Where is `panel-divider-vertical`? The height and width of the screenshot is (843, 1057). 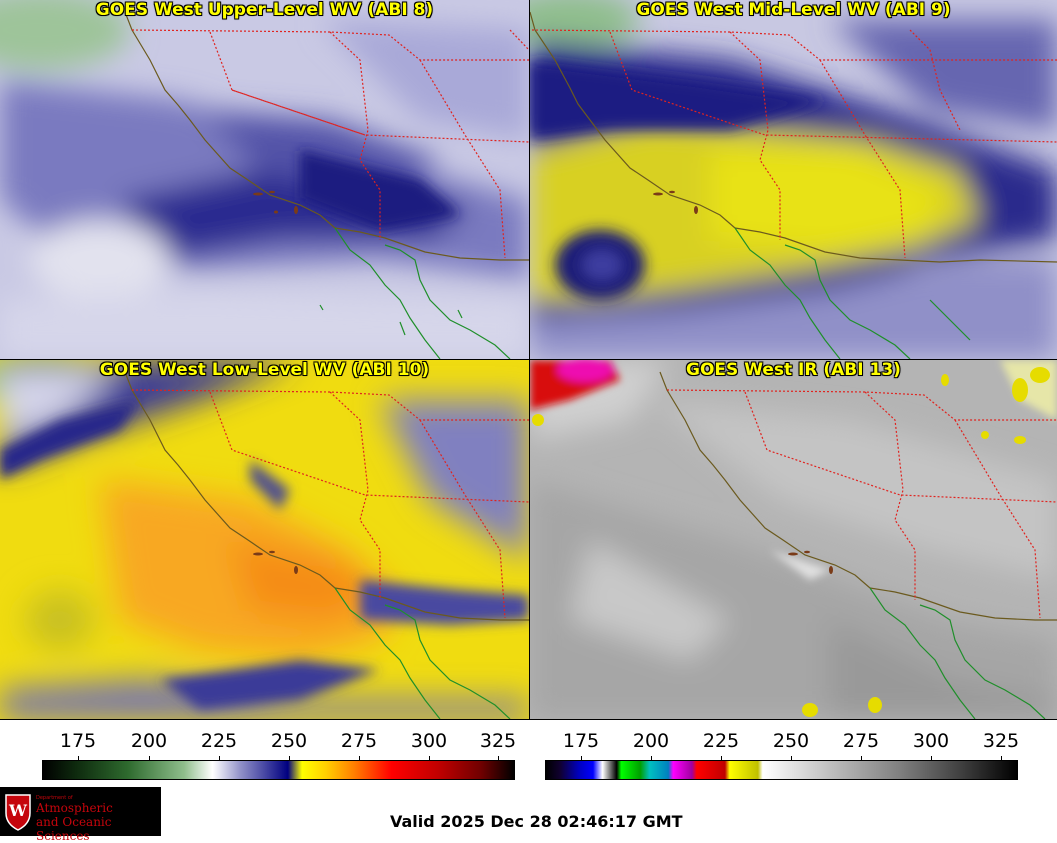 panel-divider-vertical is located at coordinates (529, 360).